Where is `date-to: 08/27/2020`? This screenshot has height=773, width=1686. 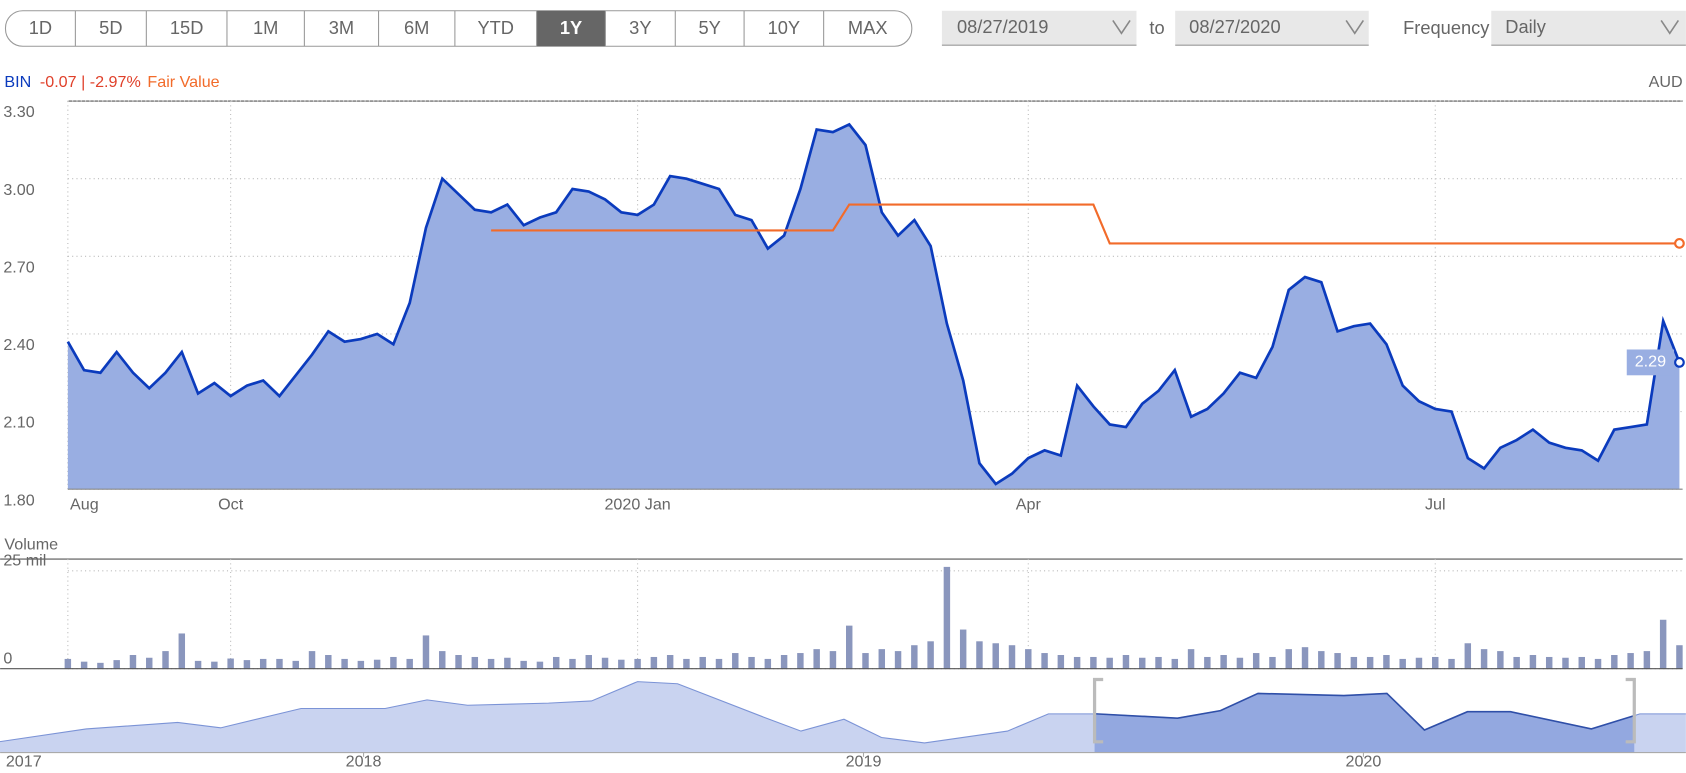 date-to: 08/27/2020 is located at coordinates (1234, 26).